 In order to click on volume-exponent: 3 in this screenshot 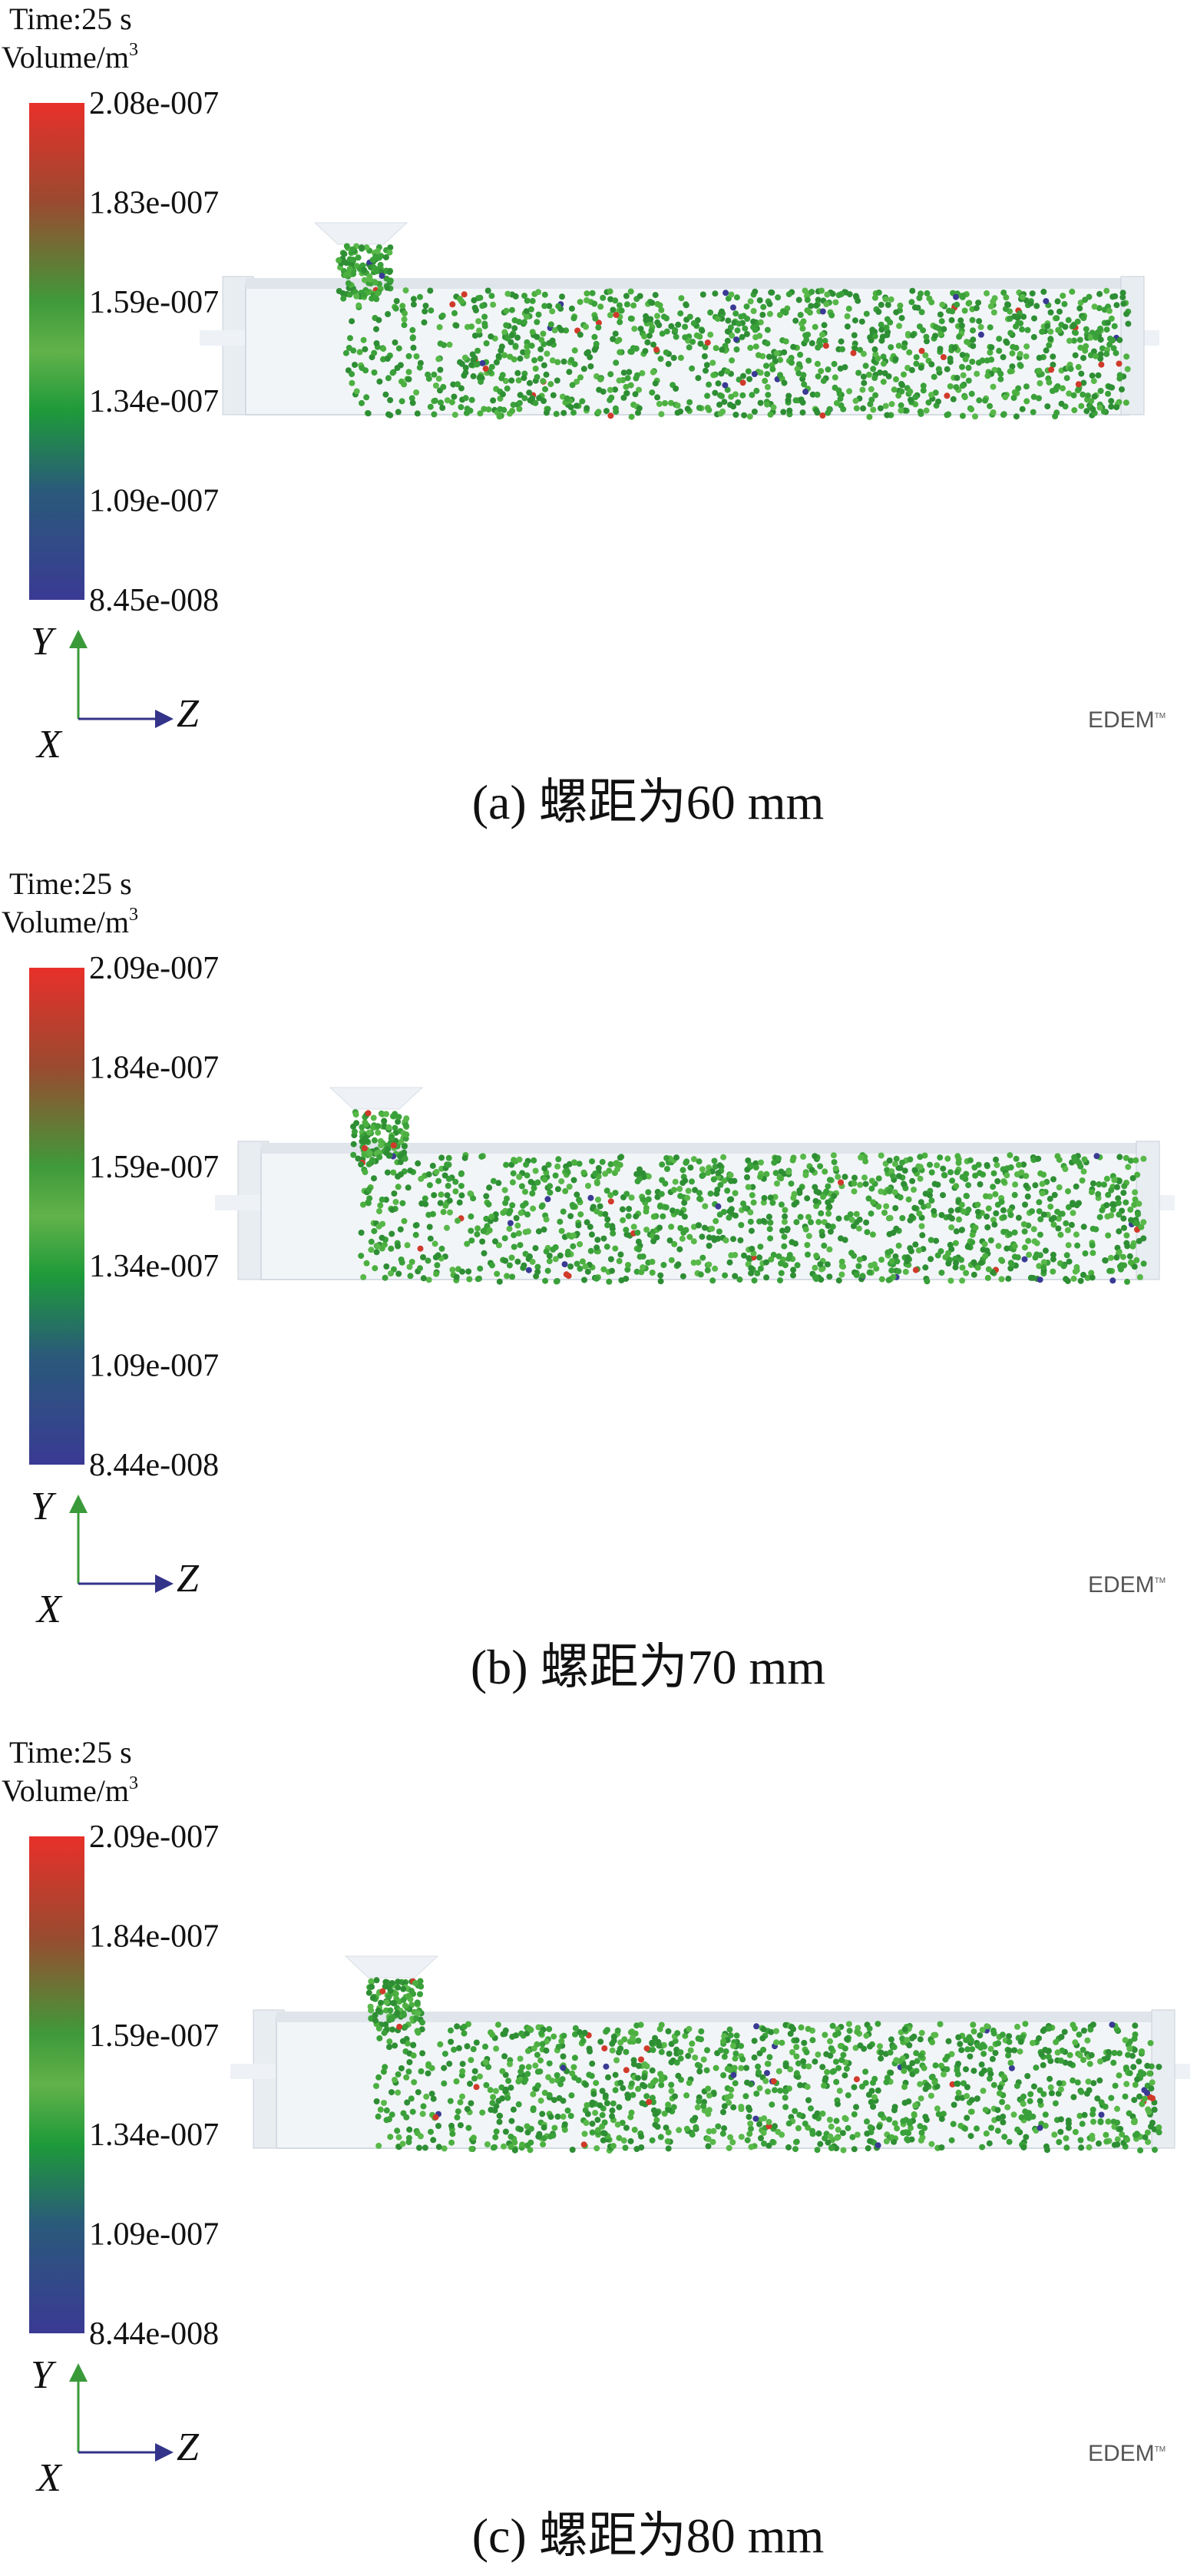, I will do `click(134, 50)`.